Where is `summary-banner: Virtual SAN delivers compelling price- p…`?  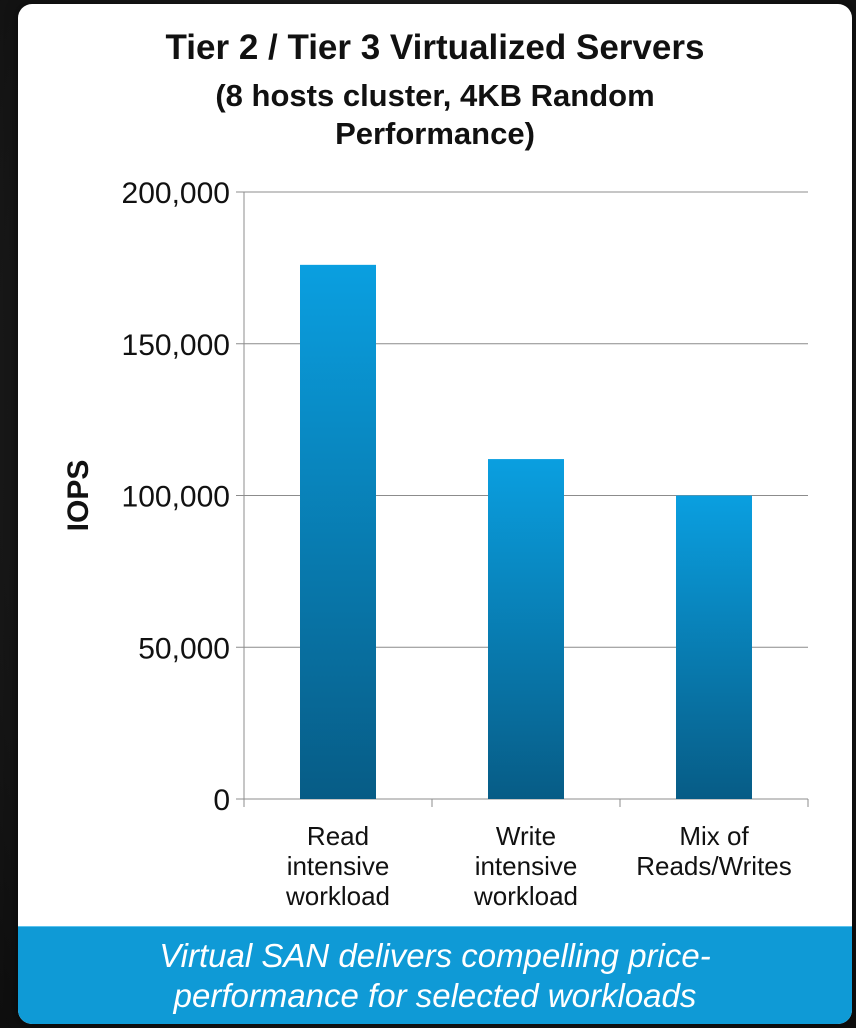
summary-banner: Virtual SAN delivers compelling price- p… is located at coordinates (435, 975).